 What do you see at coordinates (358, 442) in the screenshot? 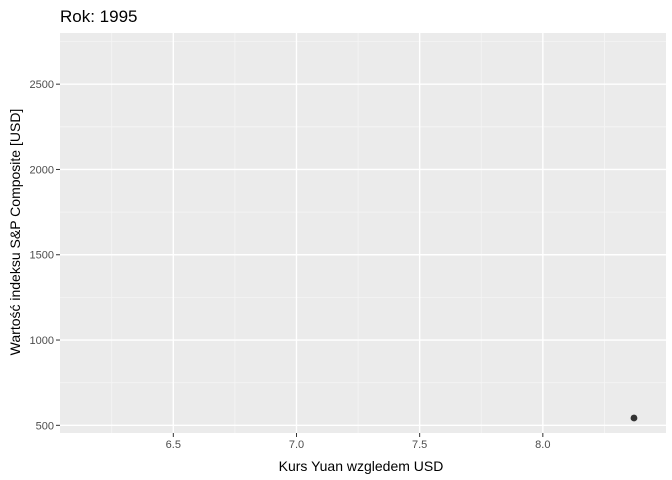
I see `x-axis-ticks: 6.5 7.0 7.5 8.0` at bounding box center [358, 442].